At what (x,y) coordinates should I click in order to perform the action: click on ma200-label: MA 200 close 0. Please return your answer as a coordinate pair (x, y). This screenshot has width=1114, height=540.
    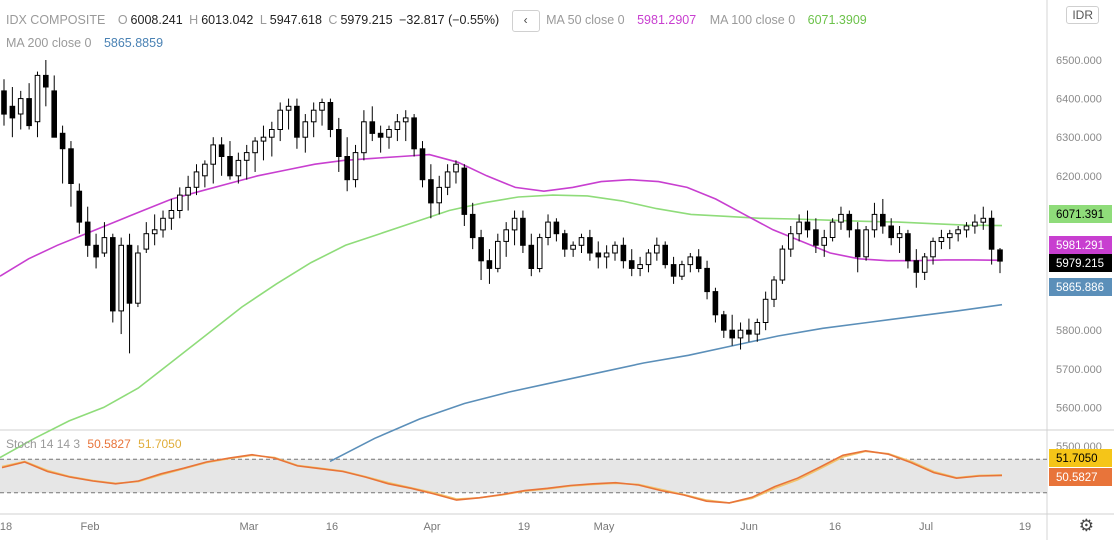
    Looking at the image, I should click on (49, 43).